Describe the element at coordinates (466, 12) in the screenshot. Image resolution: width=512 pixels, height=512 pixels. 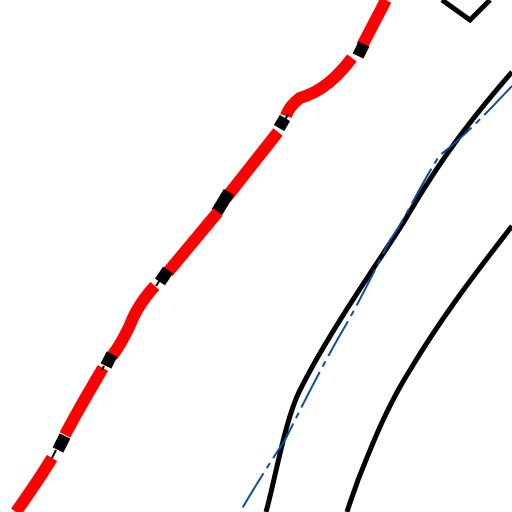
I see `top-corner-mark` at that location.